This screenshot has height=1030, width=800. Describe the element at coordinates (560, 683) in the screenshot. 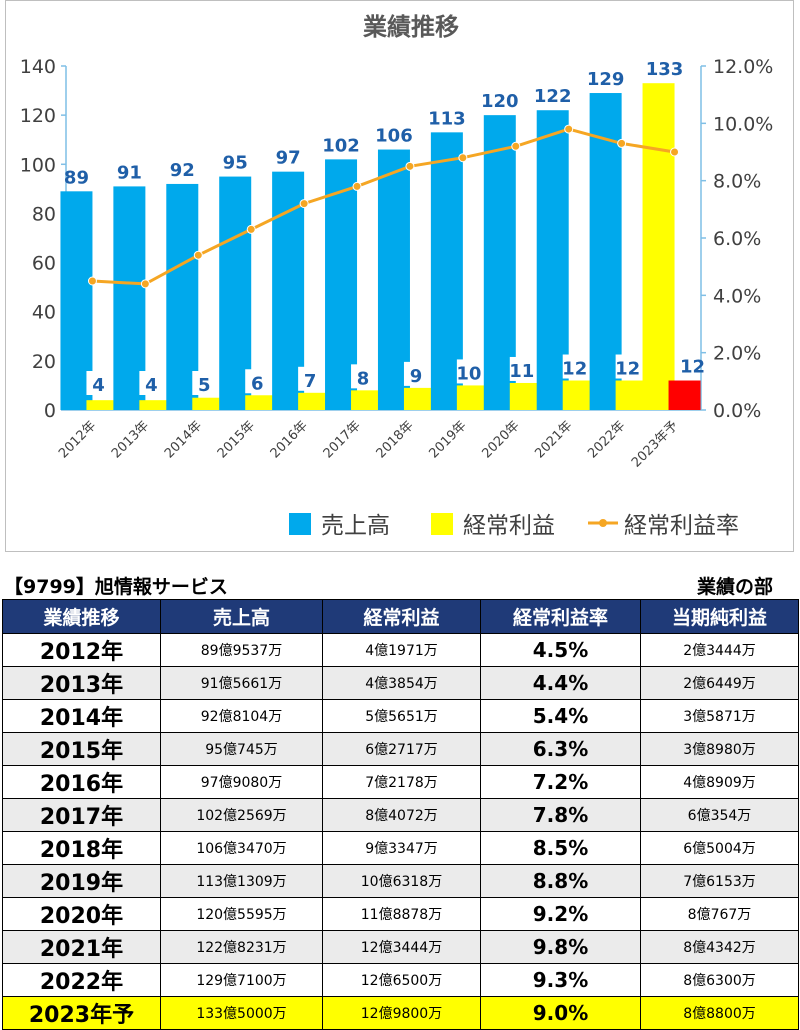

I see `profit-rate-cell: 4.4%` at that location.